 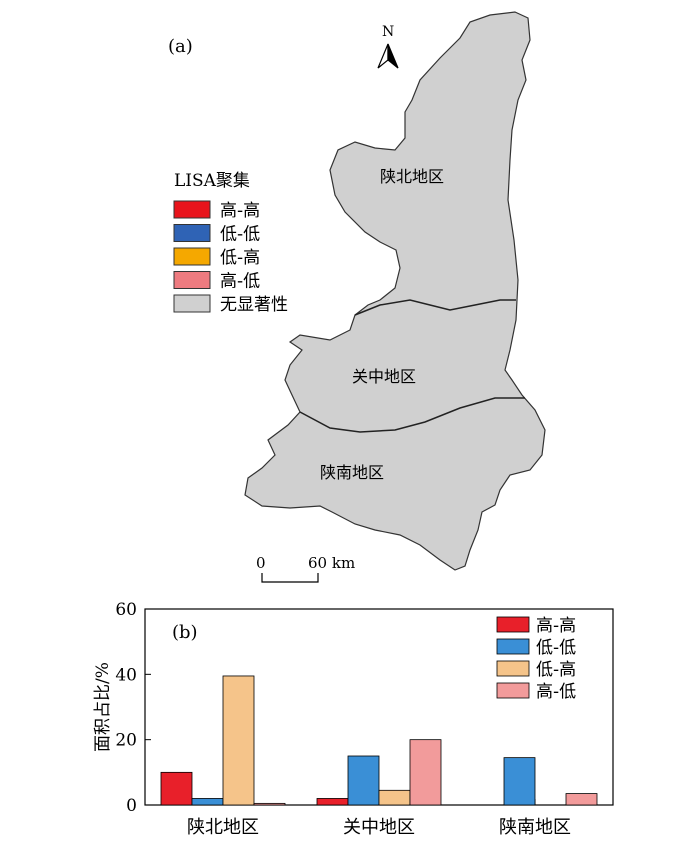 What do you see at coordinates (536, 659) in the screenshot?
I see `chart-legend: 高-高低-低低-高高-低` at bounding box center [536, 659].